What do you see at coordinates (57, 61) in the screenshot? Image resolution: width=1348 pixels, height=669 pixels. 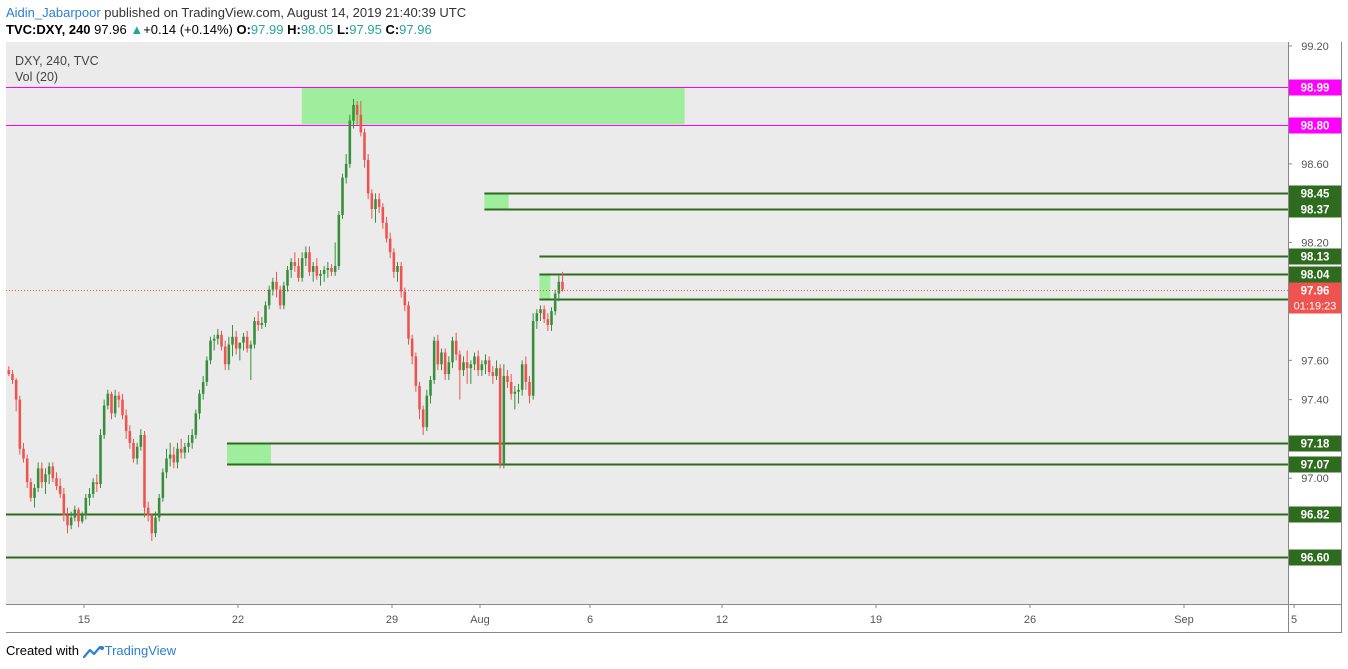 I see `series-legend: DXY, 240, TVC` at bounding box center [57, 61].